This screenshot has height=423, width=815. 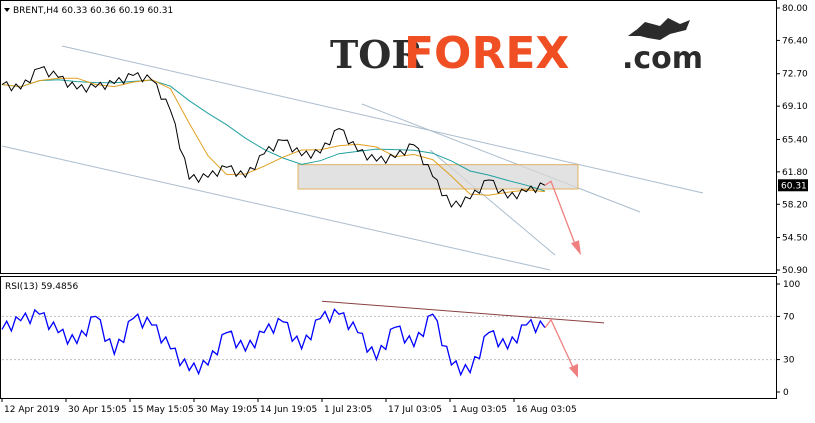 I want to click on symbol-ohlc-text: BRENT,H4 60.33 60.36 60.19 60.31, so click(x=93, y=11).